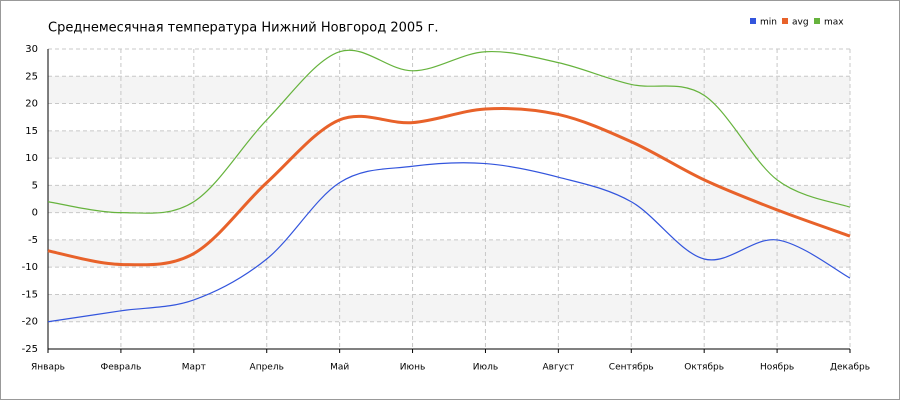  I want to click on y-tick-label: 30, so click(31, 49).